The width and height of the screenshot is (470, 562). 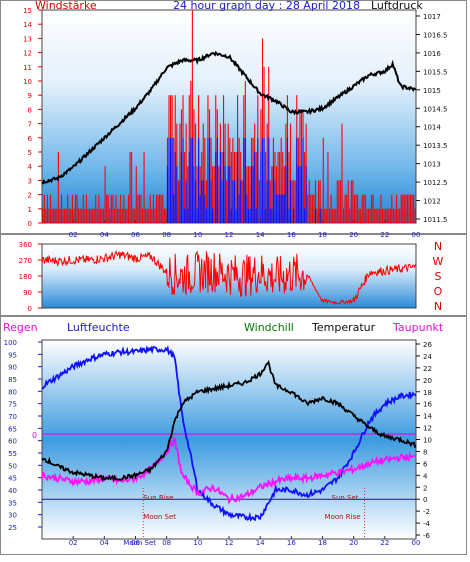 I want to click on x-tick-label: 10, so click(x=197, y=235).